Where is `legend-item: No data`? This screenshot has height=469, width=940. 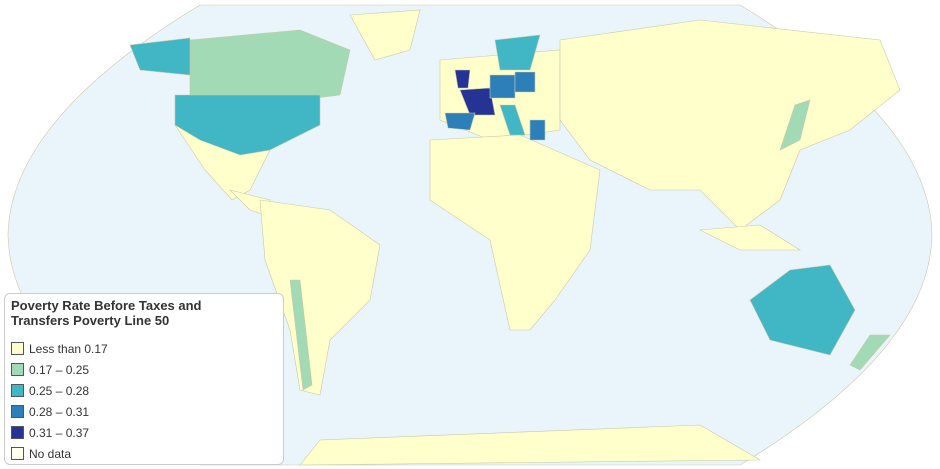
legend-item: No data is located at coordinates (144, 453).